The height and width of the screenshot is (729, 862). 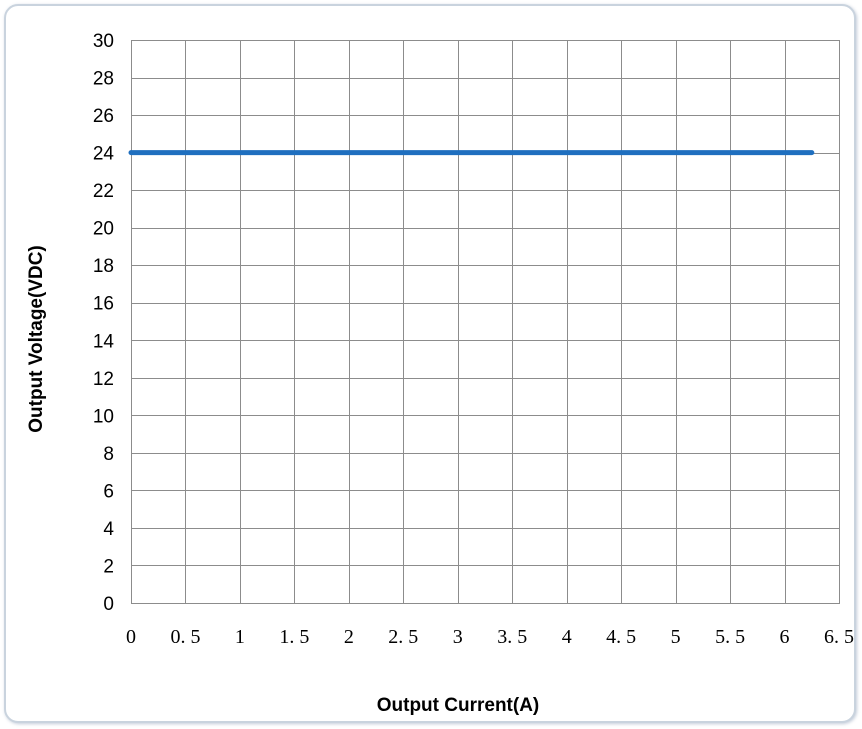 What do you see at coordinates (185, 637) in the screenshot?
I see `x-tick-label: 0. 5` at bounding box center [185, 637].